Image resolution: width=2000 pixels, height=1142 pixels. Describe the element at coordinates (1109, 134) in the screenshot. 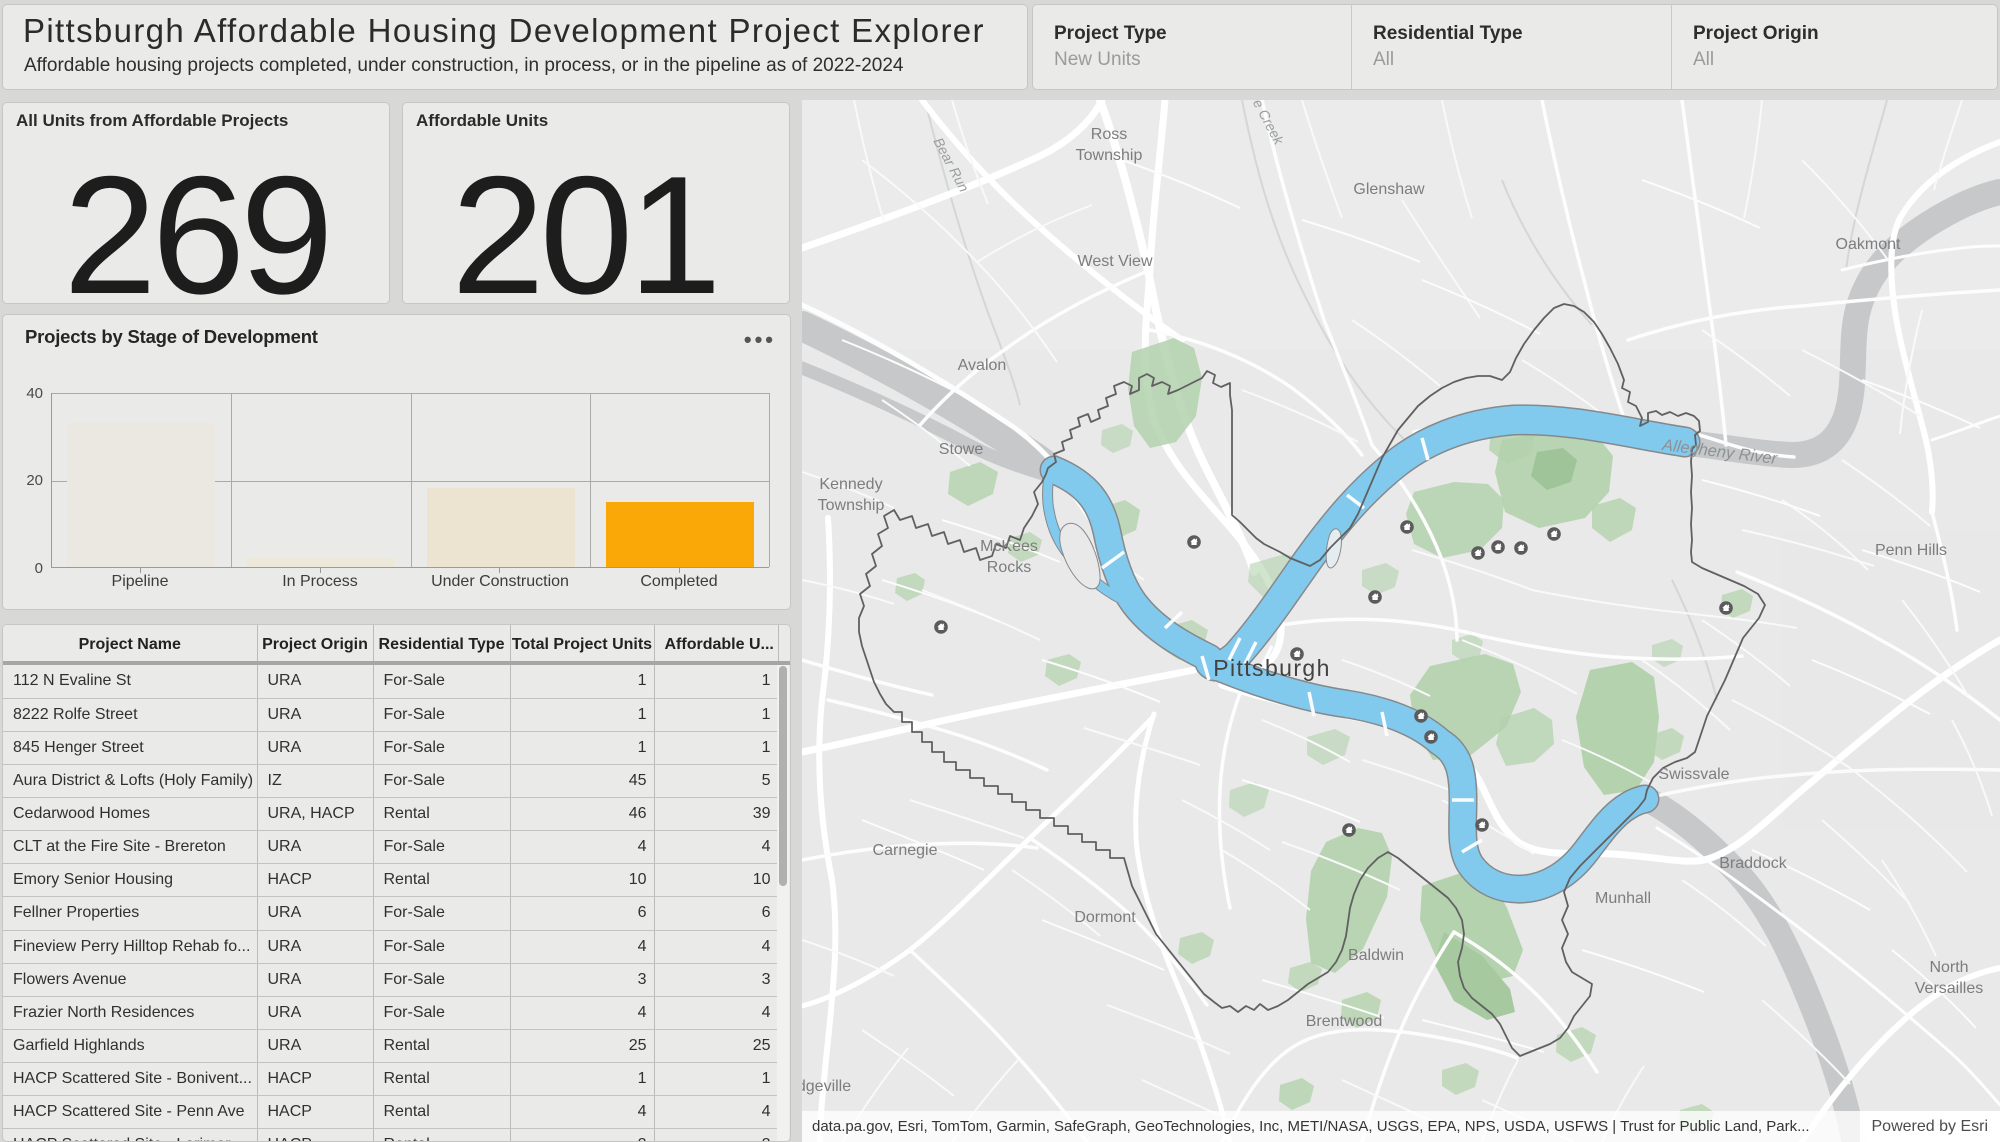

I see `svg-text: Ross` at that location.